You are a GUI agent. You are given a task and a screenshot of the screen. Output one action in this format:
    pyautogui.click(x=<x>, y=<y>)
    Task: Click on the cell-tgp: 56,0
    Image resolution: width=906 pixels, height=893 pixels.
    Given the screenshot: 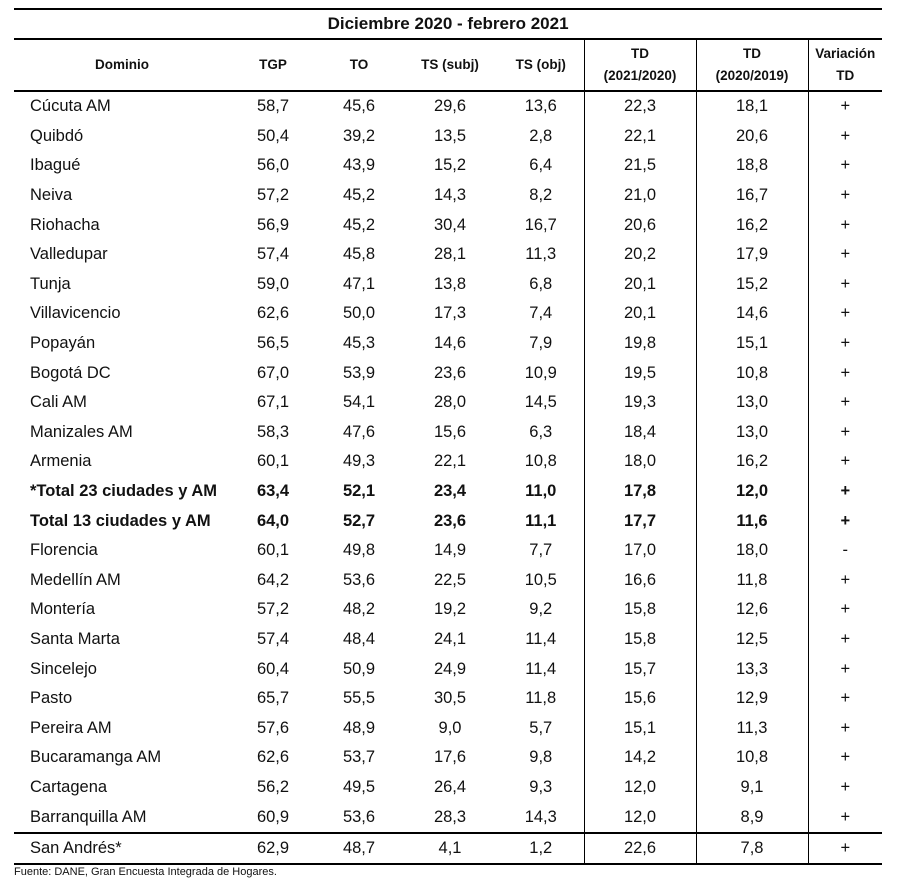 What is the action you would take?
    pyautogui.click(x=273, y=165)
    